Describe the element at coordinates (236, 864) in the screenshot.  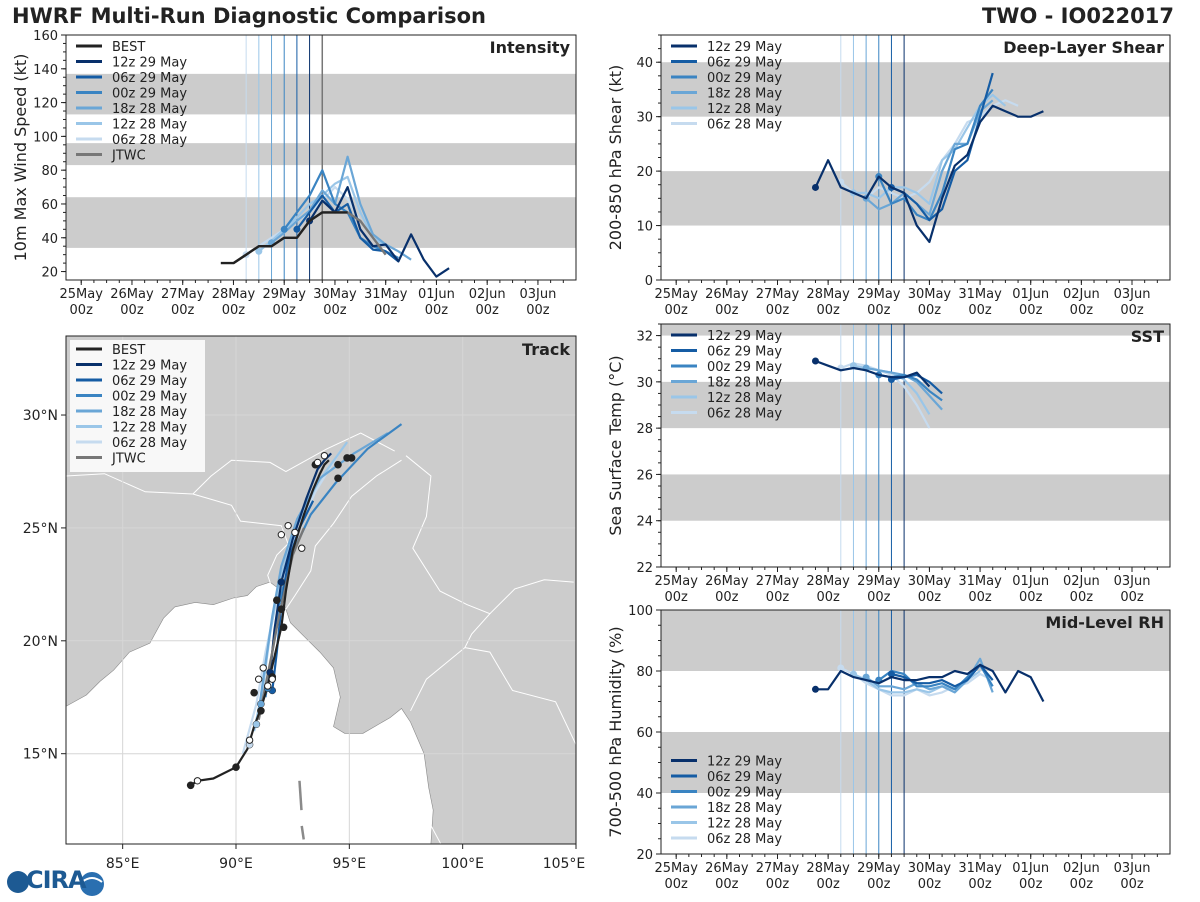
I see `track-xtick-label: 90°E` at that location.